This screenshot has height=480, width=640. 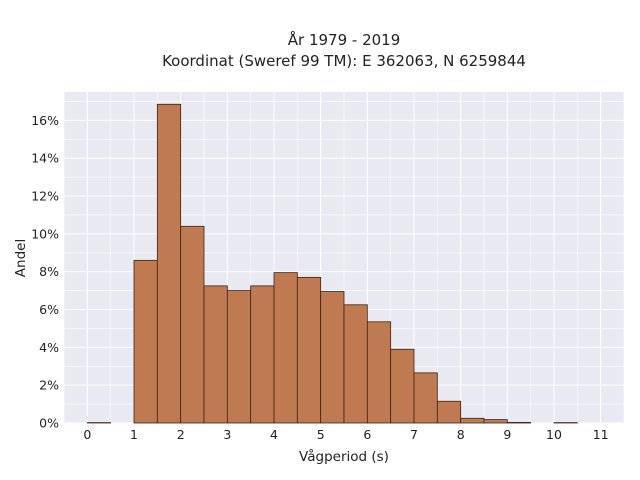 I want to click on x-tick-label: 8, so click(x=461, y=434).